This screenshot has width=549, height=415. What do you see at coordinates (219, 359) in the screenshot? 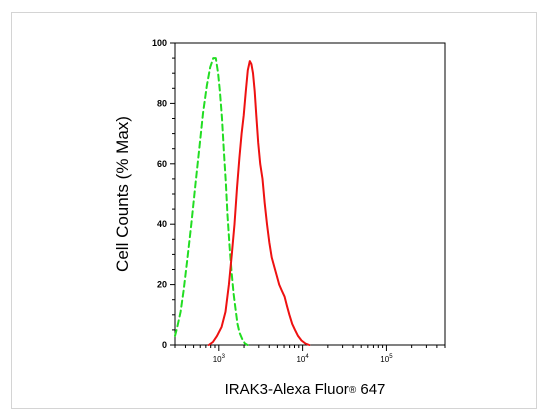
I see `x-tick-label: 10³` at bounding box center [219, 359].